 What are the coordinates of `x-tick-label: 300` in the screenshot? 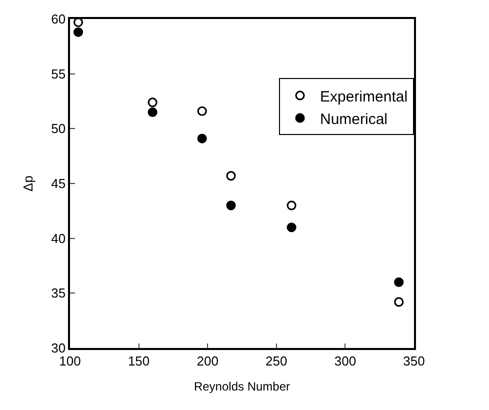 It's located at (345, 360).